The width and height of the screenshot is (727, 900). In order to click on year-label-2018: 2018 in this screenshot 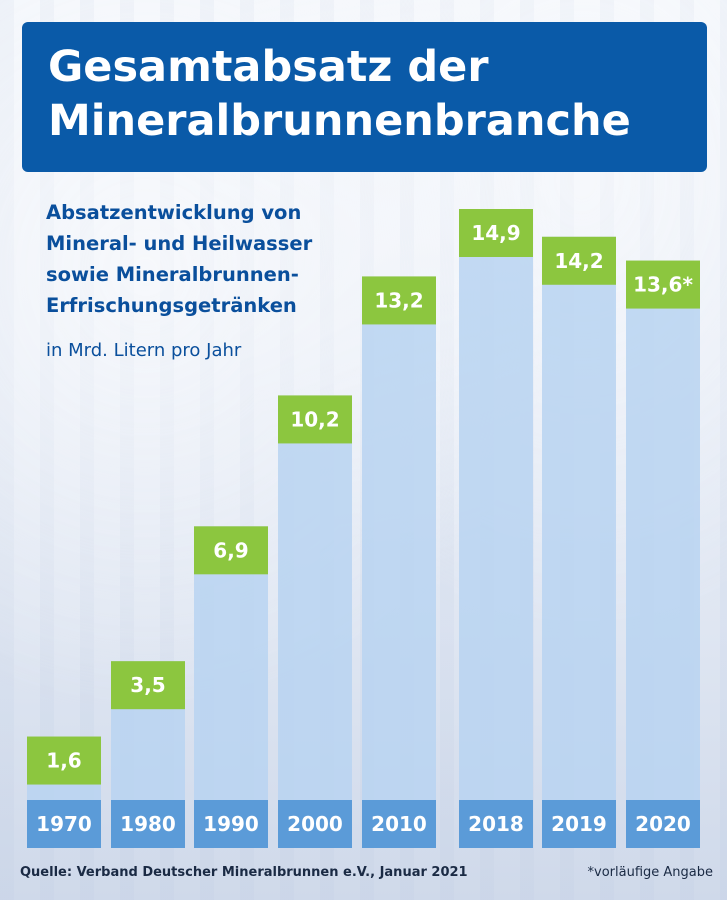, I will do `click(496, 824)`.